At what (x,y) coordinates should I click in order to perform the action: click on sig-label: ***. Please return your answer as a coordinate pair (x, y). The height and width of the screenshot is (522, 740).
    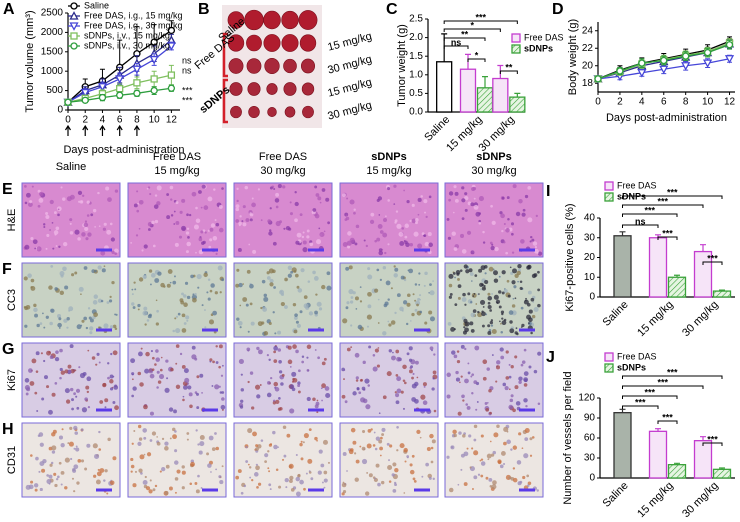
    Looking at the image, I should click on (640, 402).